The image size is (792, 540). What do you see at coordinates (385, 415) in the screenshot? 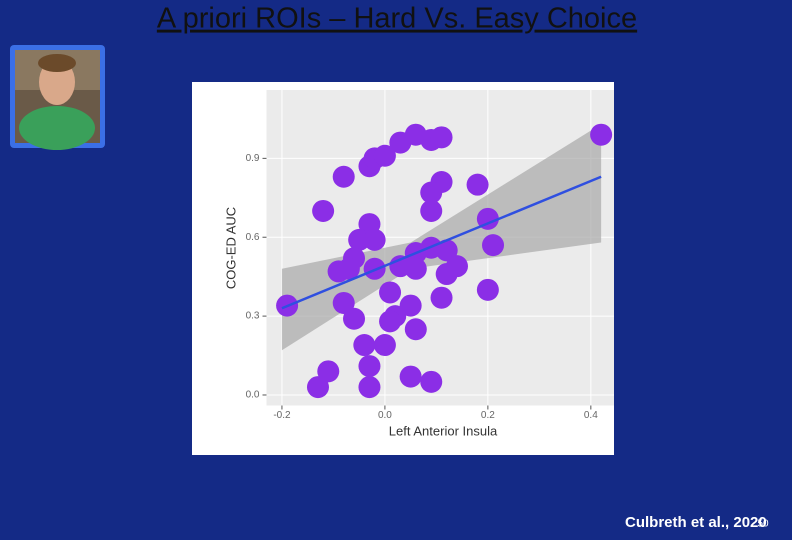
I see `x-tick-label: 0.0` at bounding box center [385, 415].